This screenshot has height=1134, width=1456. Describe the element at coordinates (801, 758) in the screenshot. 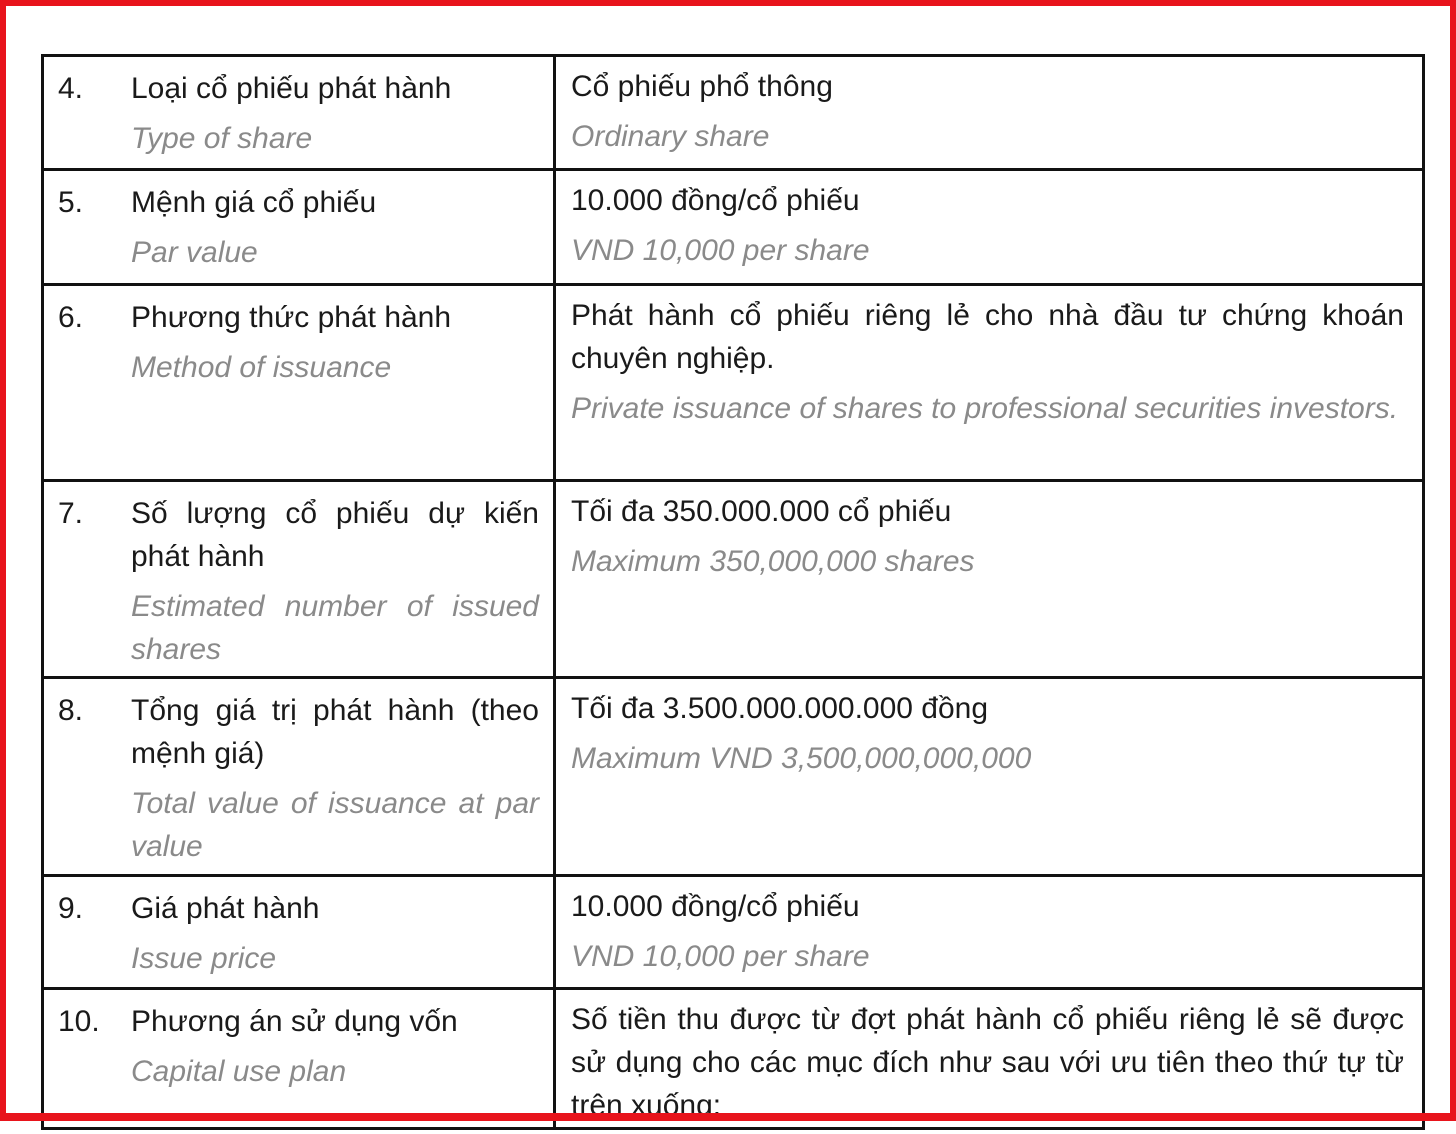

I see `value-english: Maximum VND 3,500,000,000,000` at that location.